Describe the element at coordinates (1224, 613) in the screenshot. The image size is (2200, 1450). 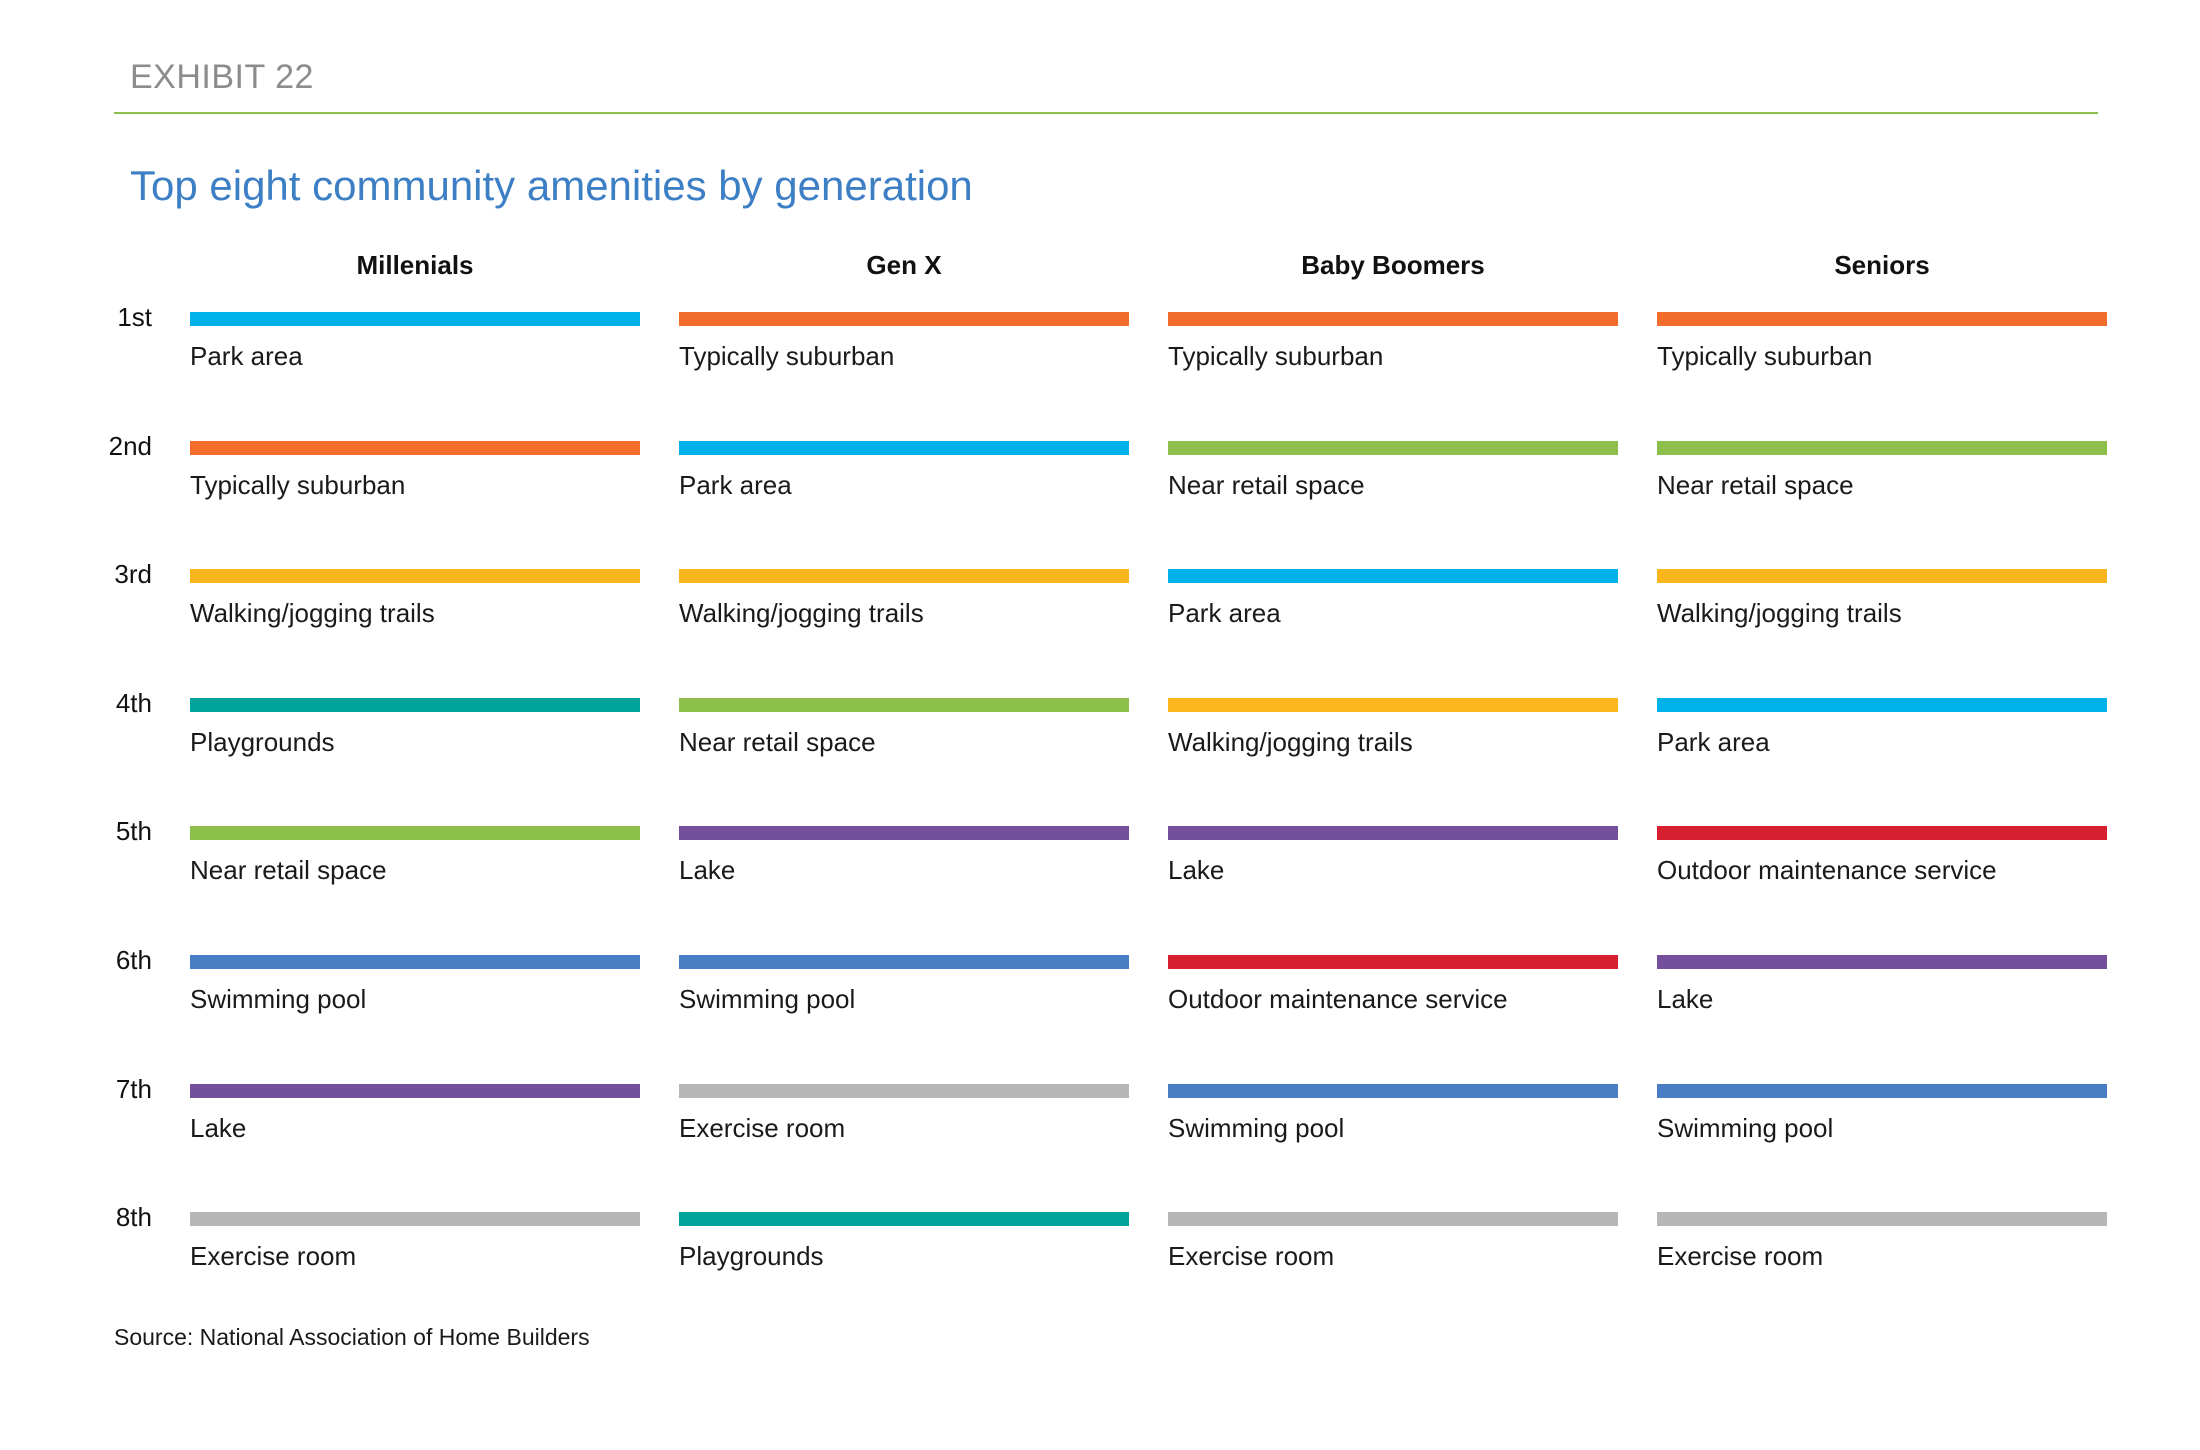
I see `amenity-label-baby-boomers-rank-3: Park area` at that location.